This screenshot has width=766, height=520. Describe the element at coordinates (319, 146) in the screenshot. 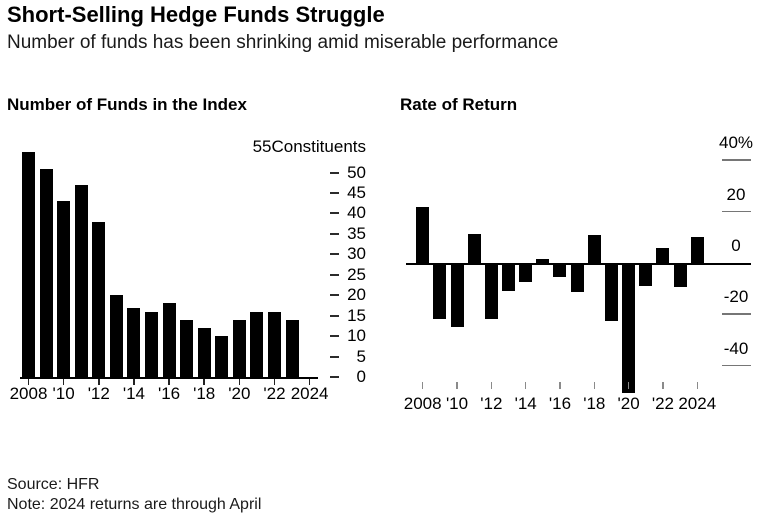

I see `y-axis-unit-label: Constituents` at that location.